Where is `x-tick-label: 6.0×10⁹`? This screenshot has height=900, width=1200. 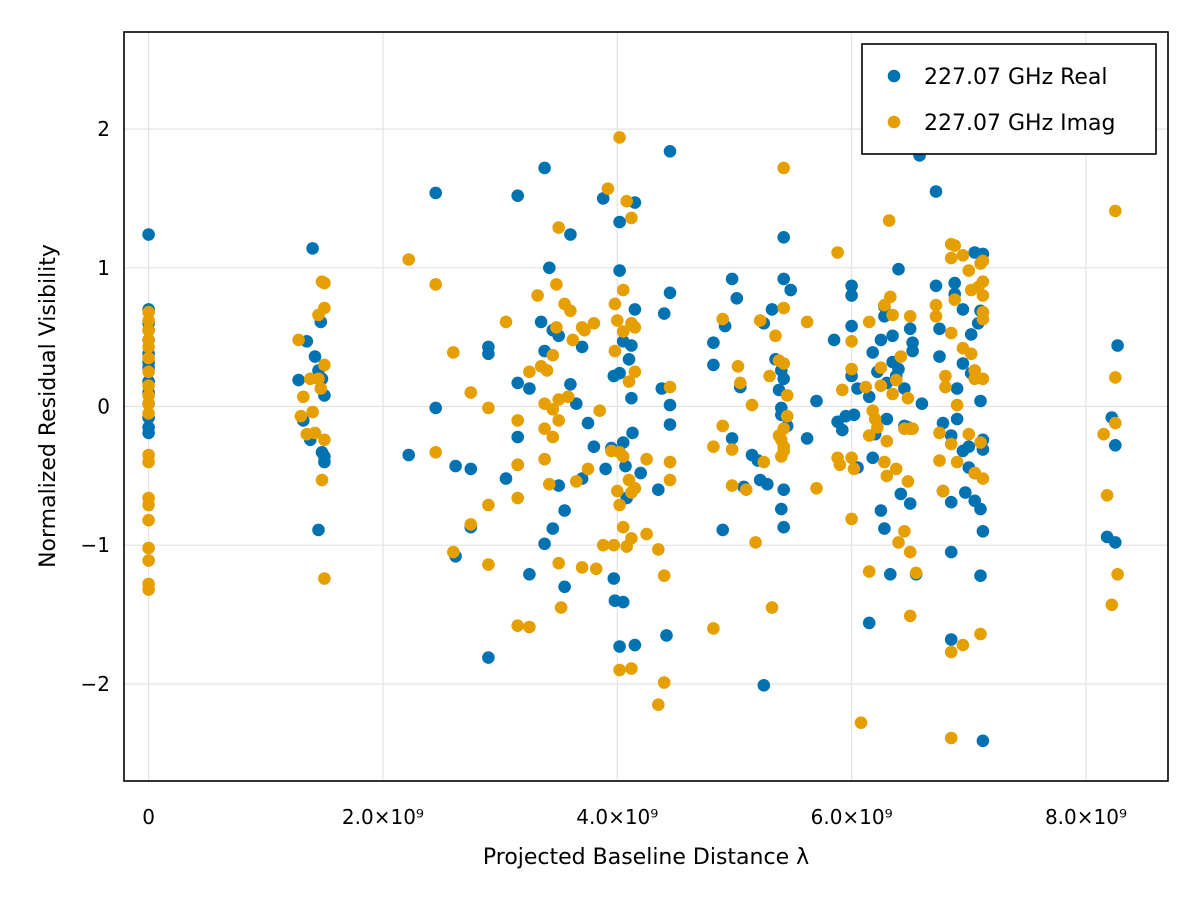
x-tick-label: 6.0×10⁹ is located at coordinates (852, 817).